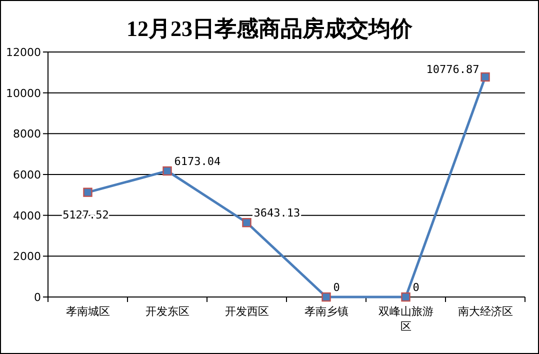  I want to click on y-tick-label: 2000, so click(27, 257).